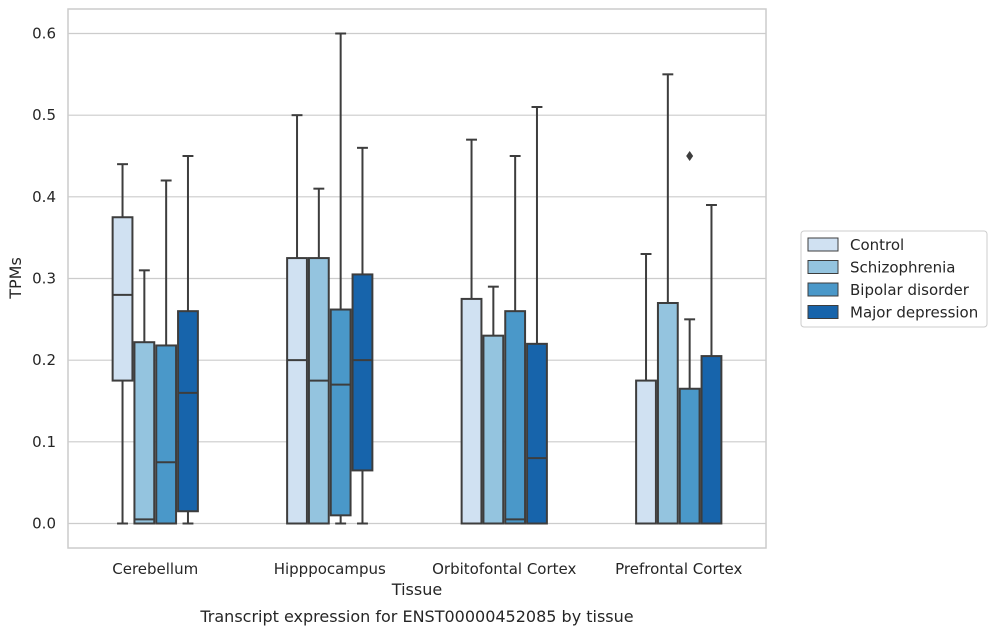 This screenshot has height=634, width=997. Describe the element at coordinates (155, 569) in the screenshot. I see `x-tick-label: Cerebellum` at that location.